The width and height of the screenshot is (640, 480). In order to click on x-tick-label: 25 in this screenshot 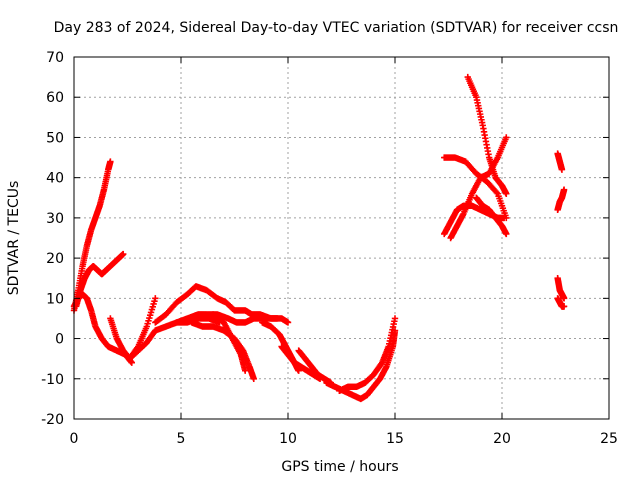, I will do `click(609, 439)`.